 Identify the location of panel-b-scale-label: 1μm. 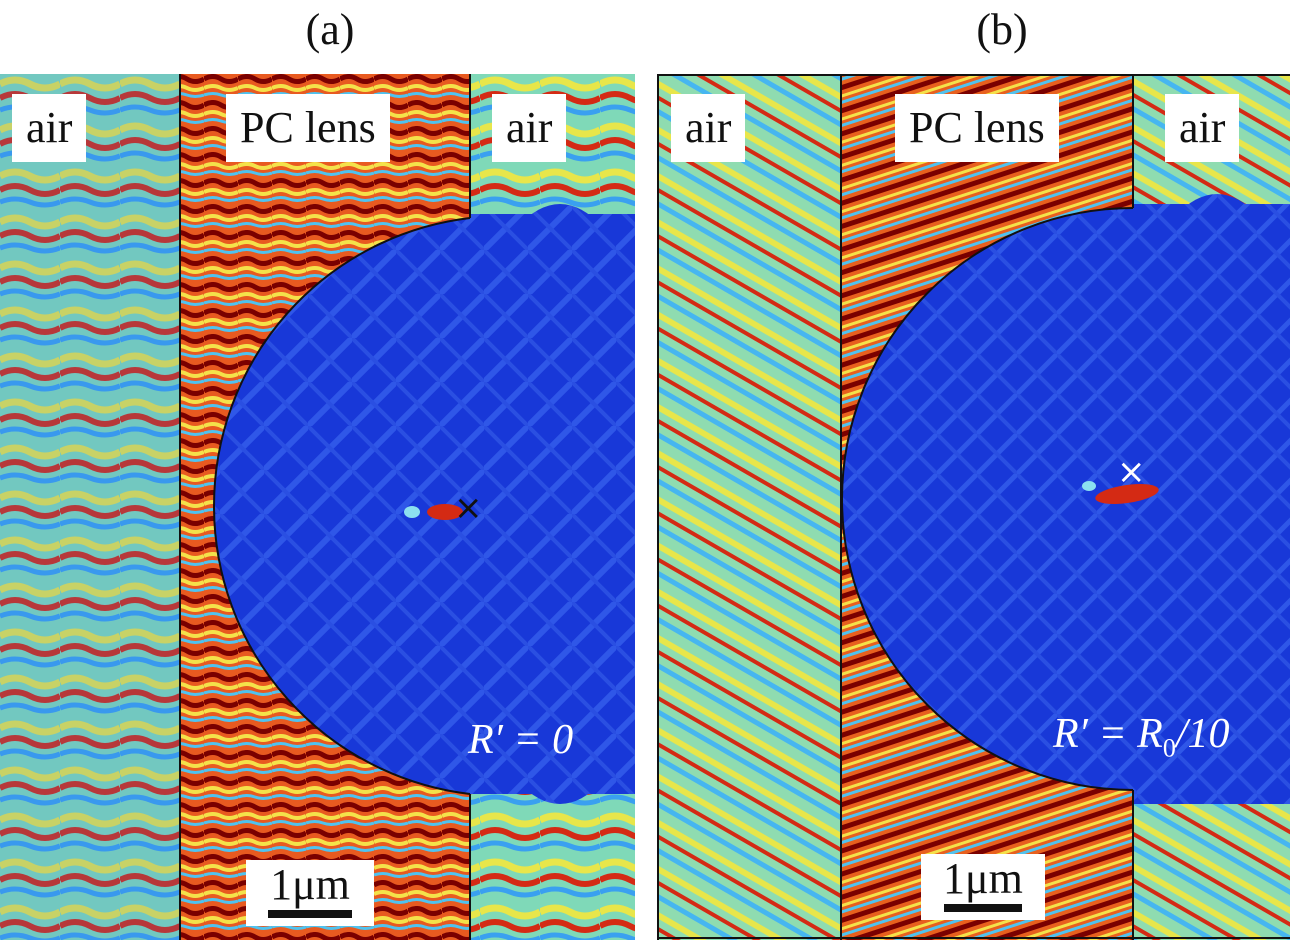
(983, 878).